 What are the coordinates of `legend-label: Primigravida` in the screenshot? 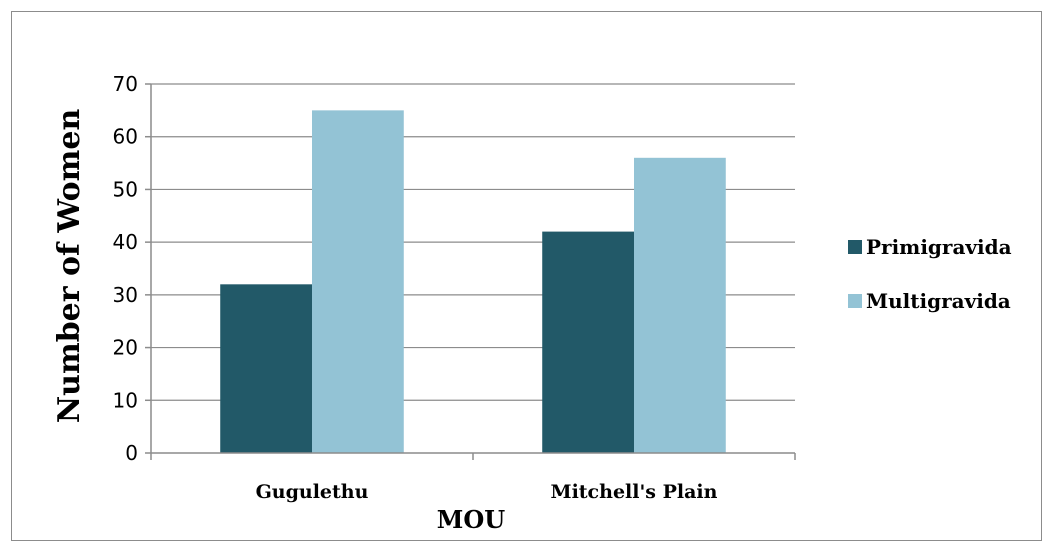 It's located at (939, 247).